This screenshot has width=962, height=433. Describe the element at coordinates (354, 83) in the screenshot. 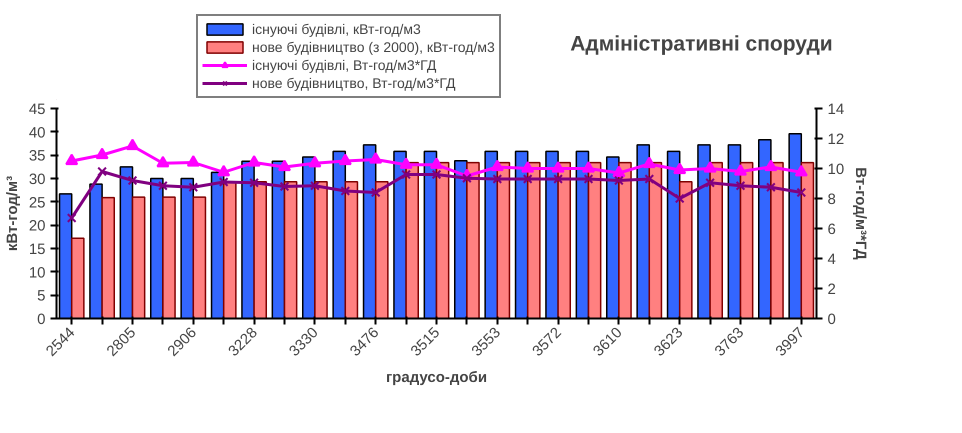

I see `legend-label: нове будівництво, Вт-год/м3*ГД` at that location.